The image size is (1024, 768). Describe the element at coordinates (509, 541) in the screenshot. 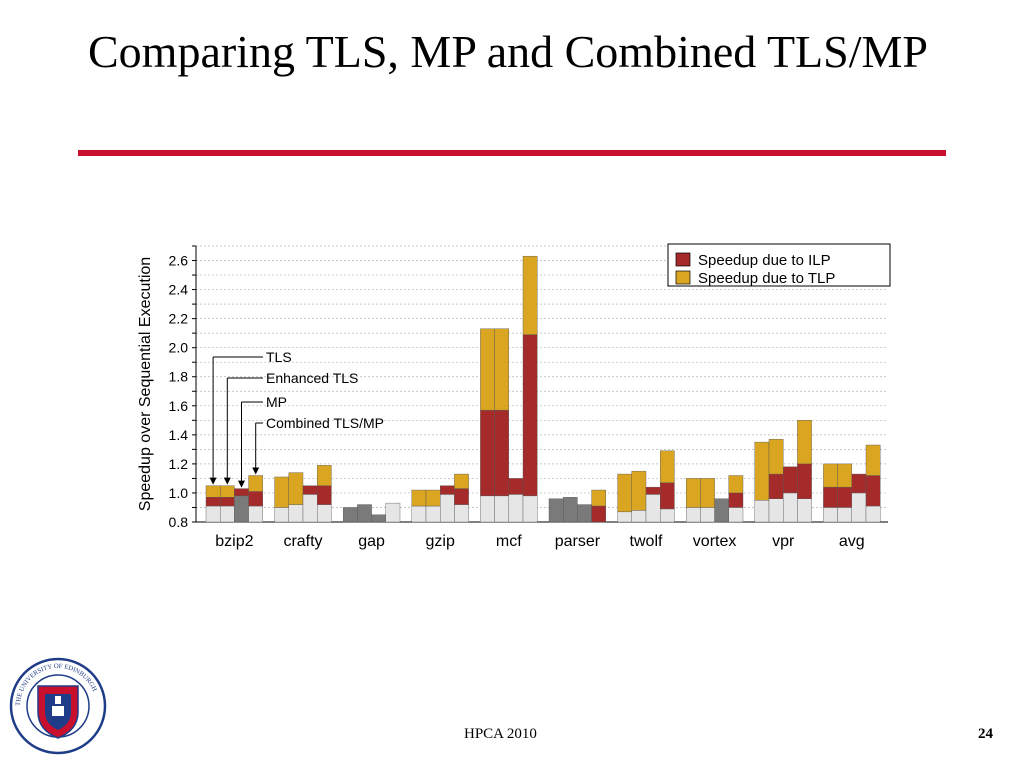

I see `x-category-label: mcf` at that location.